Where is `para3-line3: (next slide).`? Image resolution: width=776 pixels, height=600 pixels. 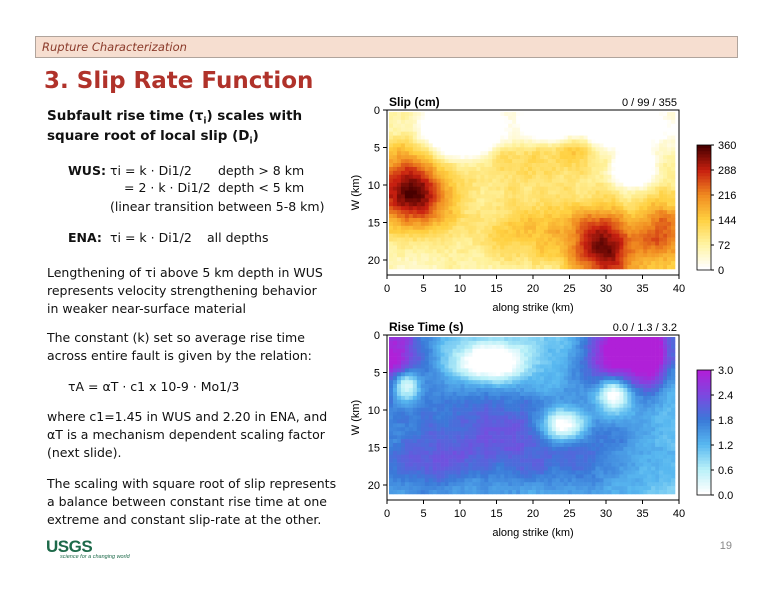 para3-line3: (next slide). is located at coordinates (84, 452).